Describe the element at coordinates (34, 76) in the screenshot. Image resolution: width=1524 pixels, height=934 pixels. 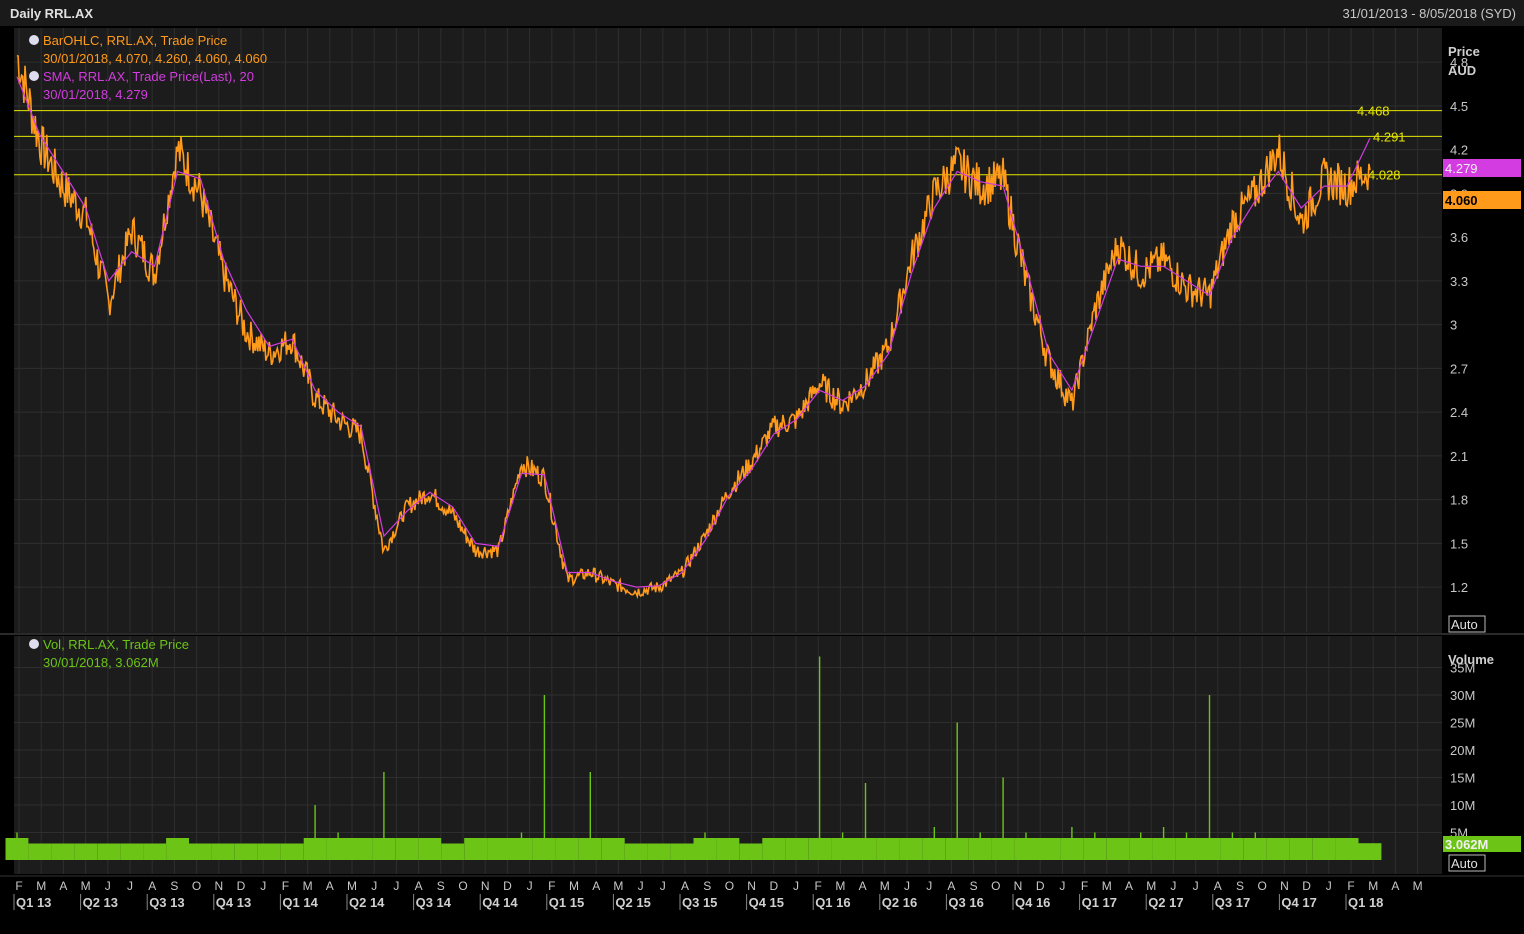
I see `sma-legend-toggle-icon` at that location.